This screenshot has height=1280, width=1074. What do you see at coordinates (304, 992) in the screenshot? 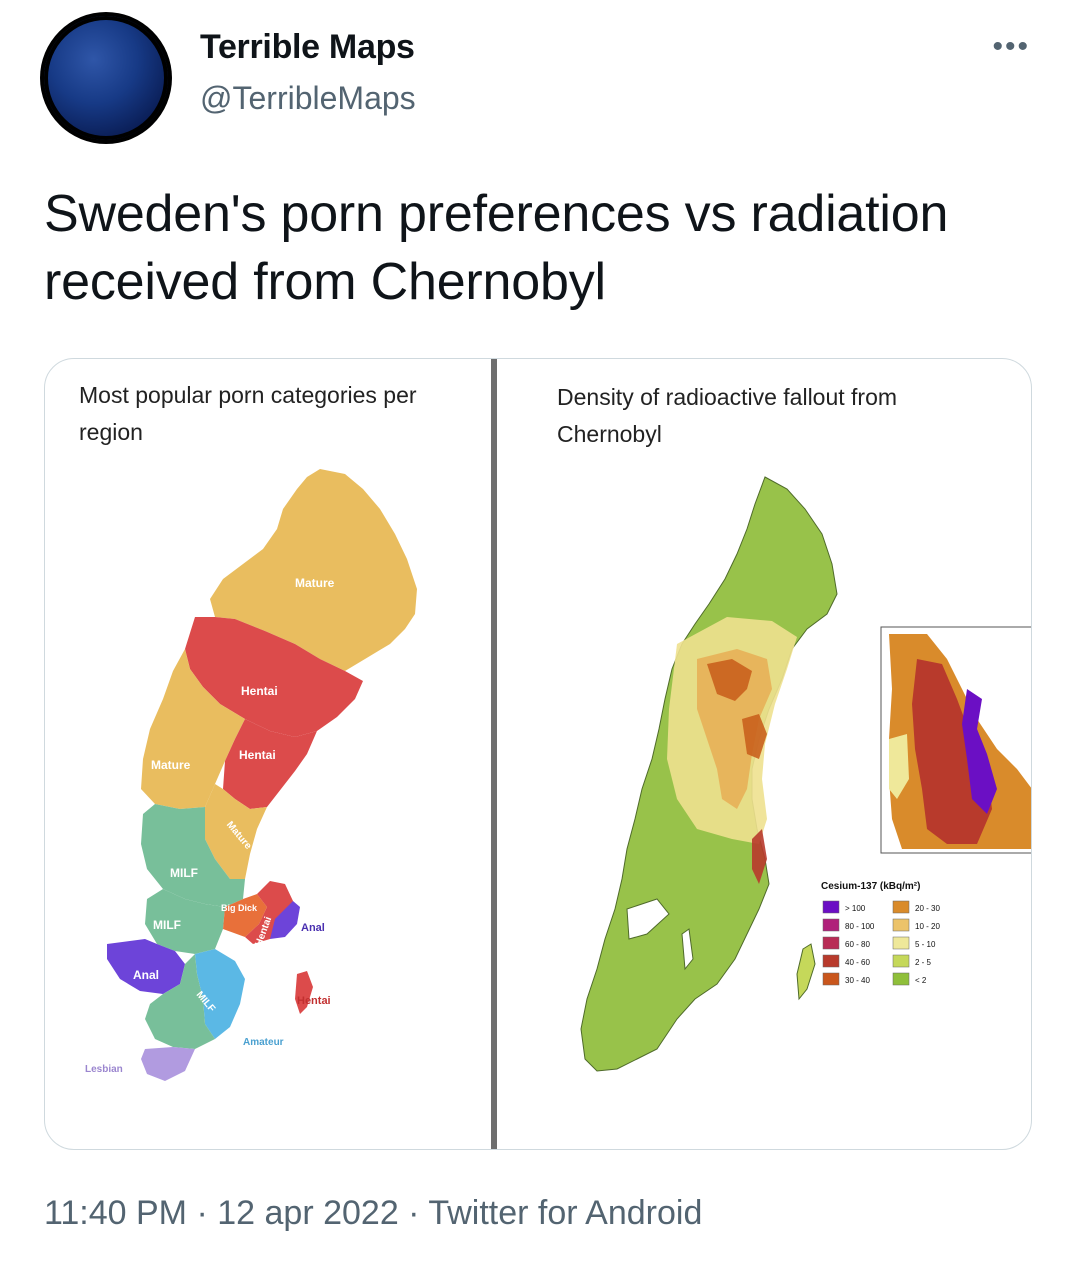
I see `region-gotland` at bounding box center [304, 992].